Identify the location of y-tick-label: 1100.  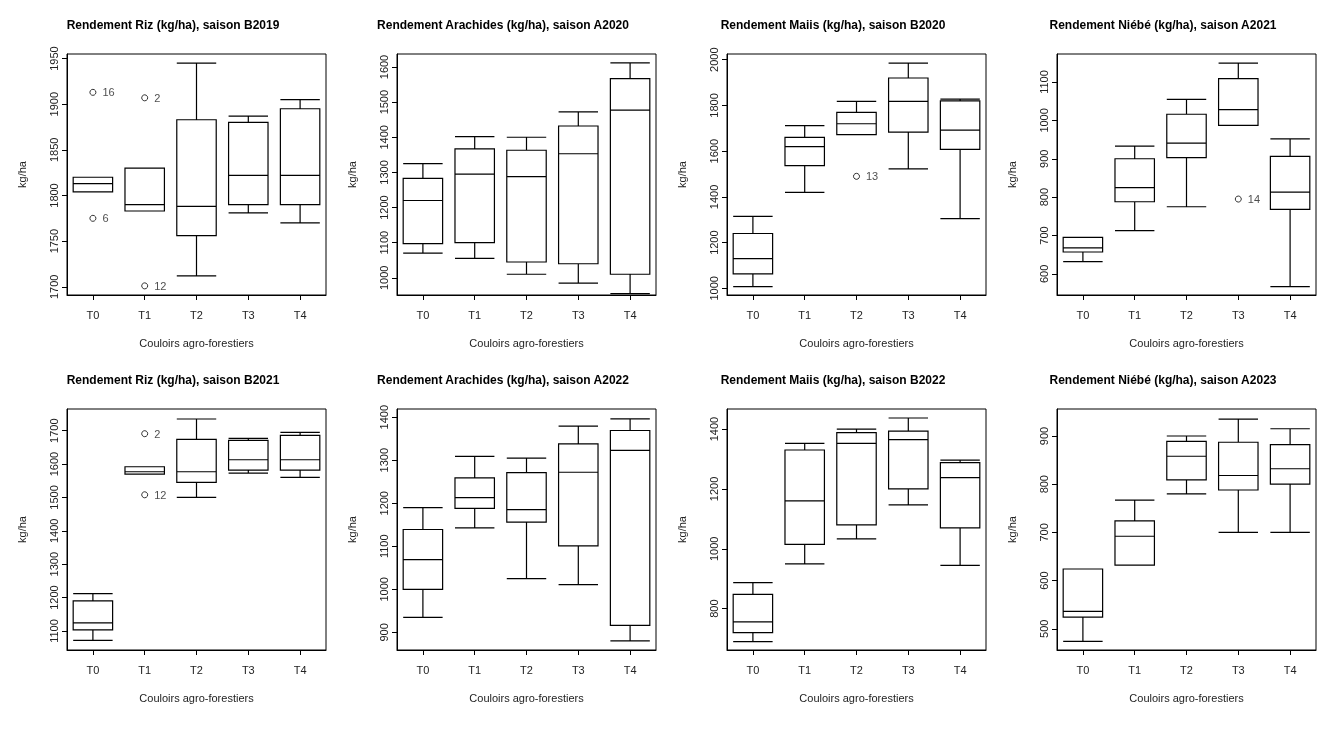
(1043, 82).